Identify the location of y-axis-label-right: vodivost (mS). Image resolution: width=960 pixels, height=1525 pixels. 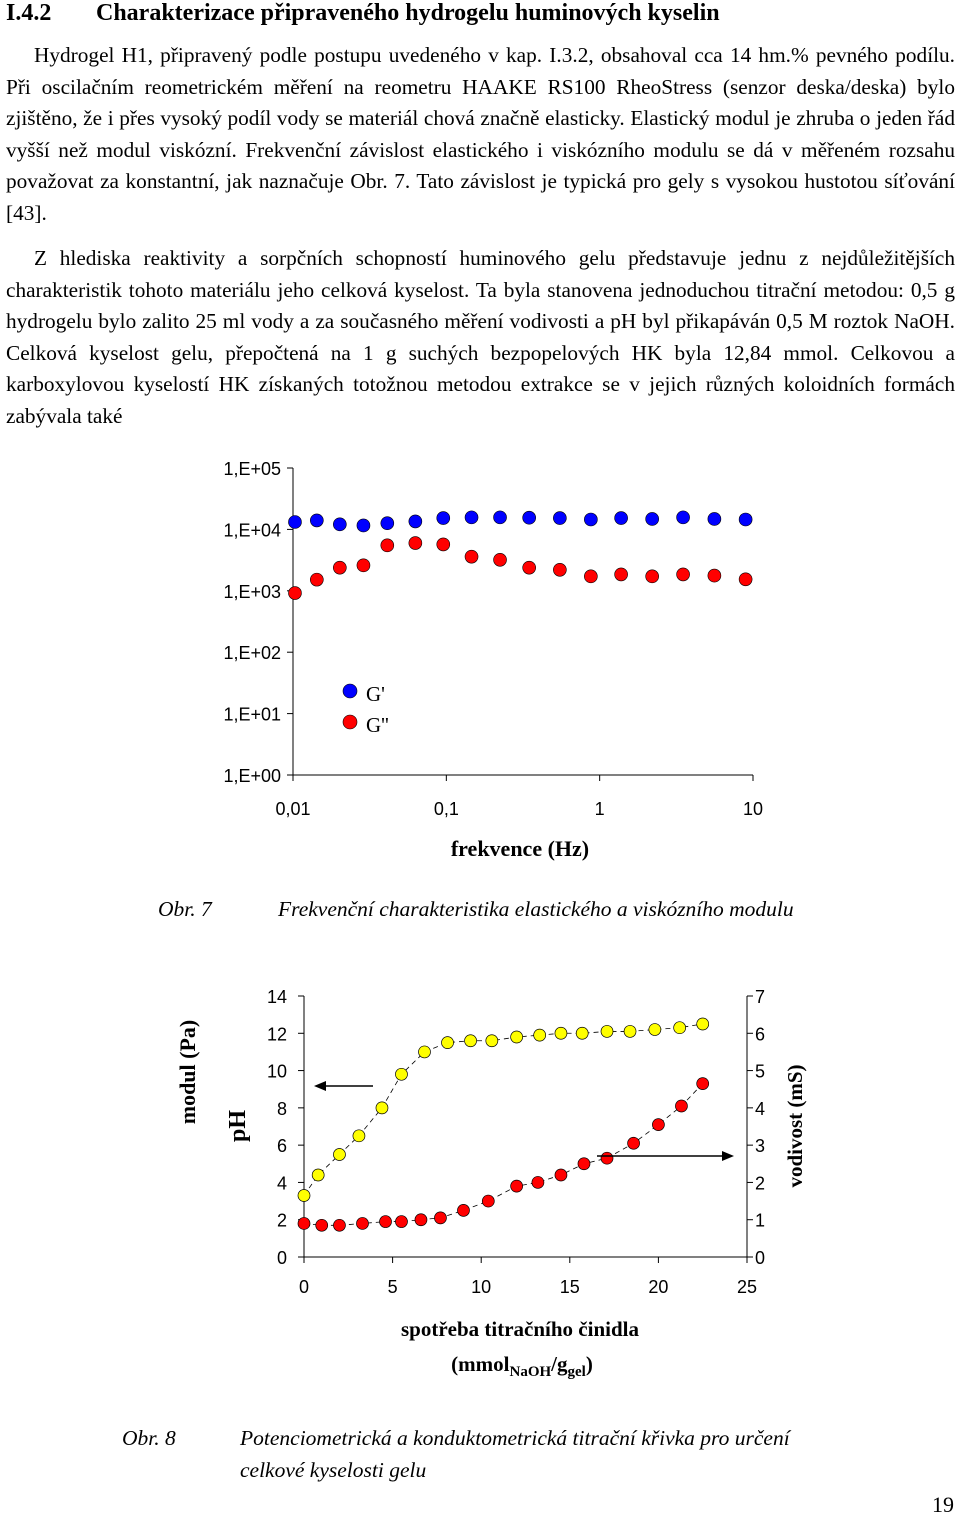
(795, 1125).